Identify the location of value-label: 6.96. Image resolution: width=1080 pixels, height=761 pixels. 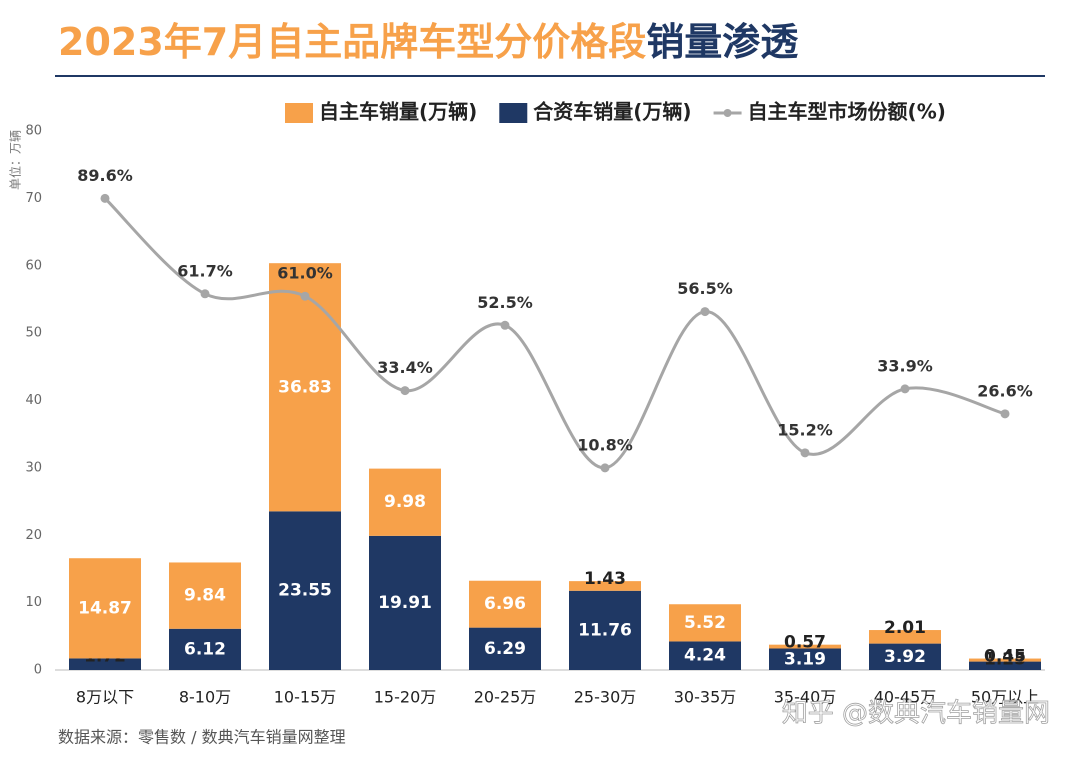
(505, 604).